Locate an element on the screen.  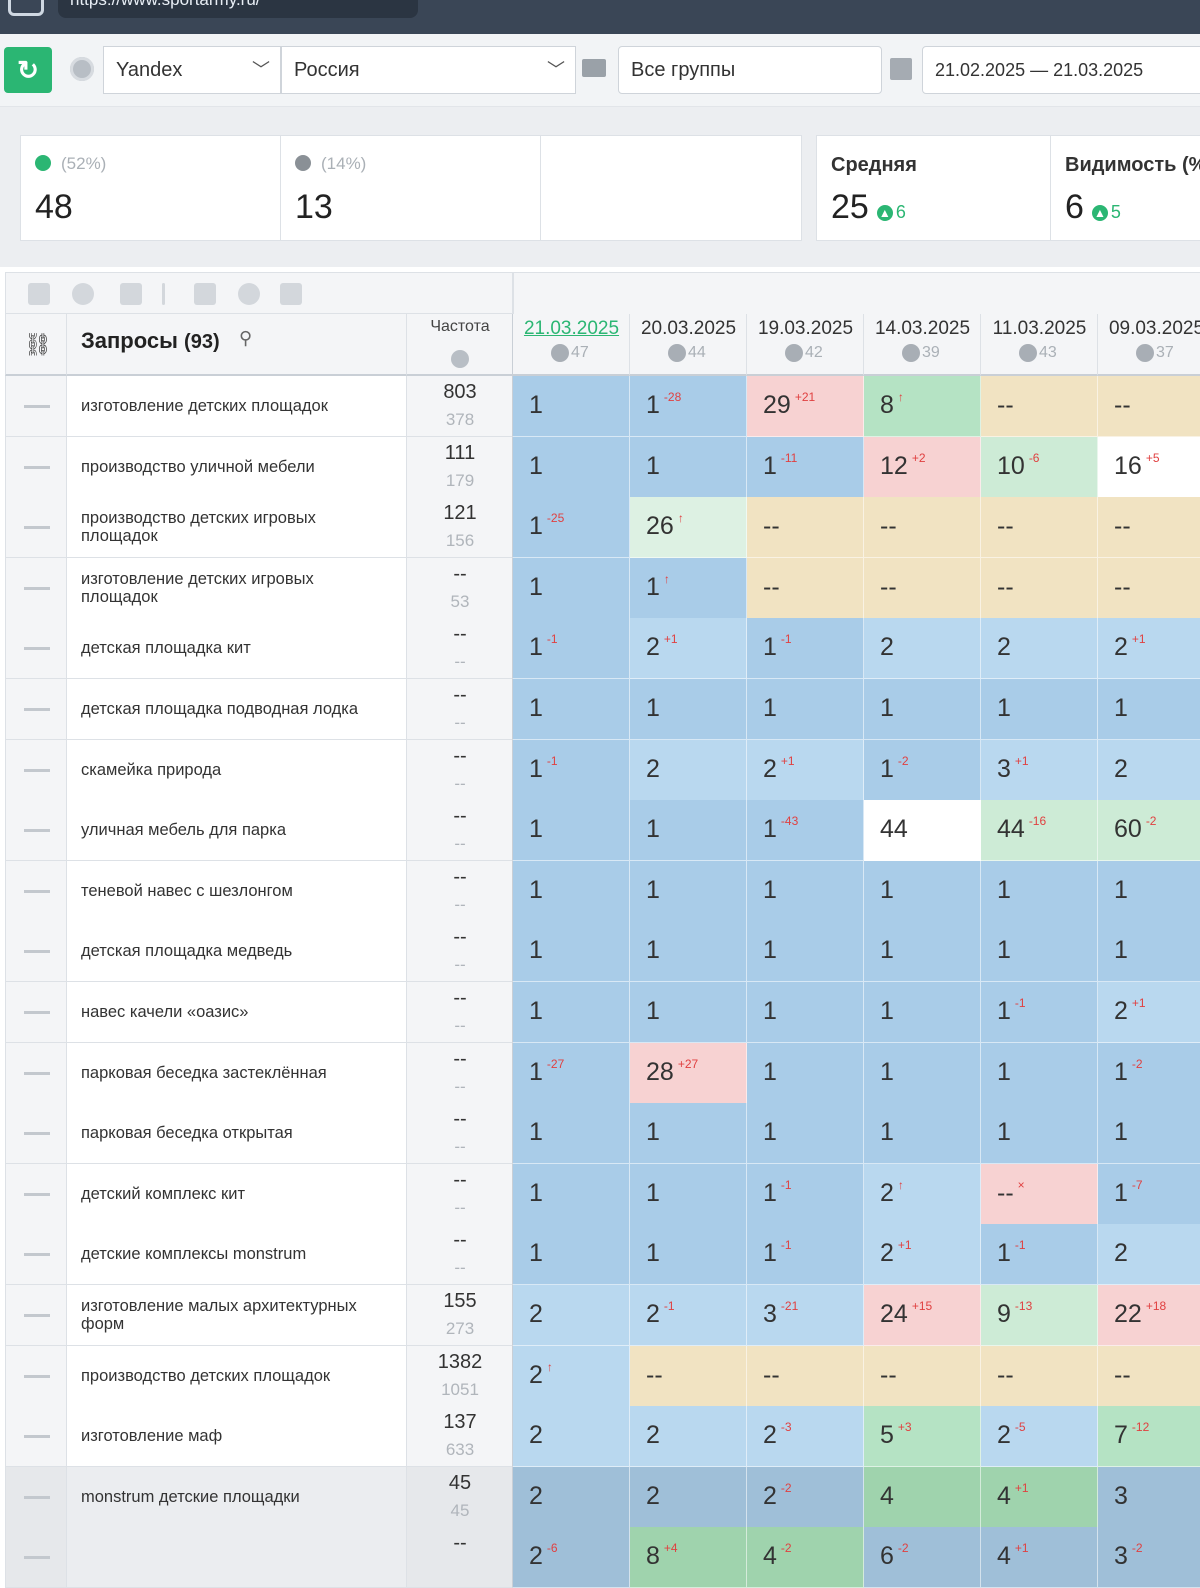
position-cell: 1 -25 is located at coordinates (571, 528).